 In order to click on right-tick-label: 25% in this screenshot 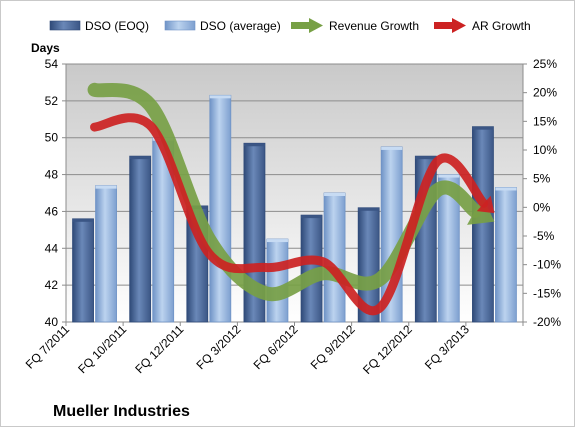, I will do `click(545, 64)`.